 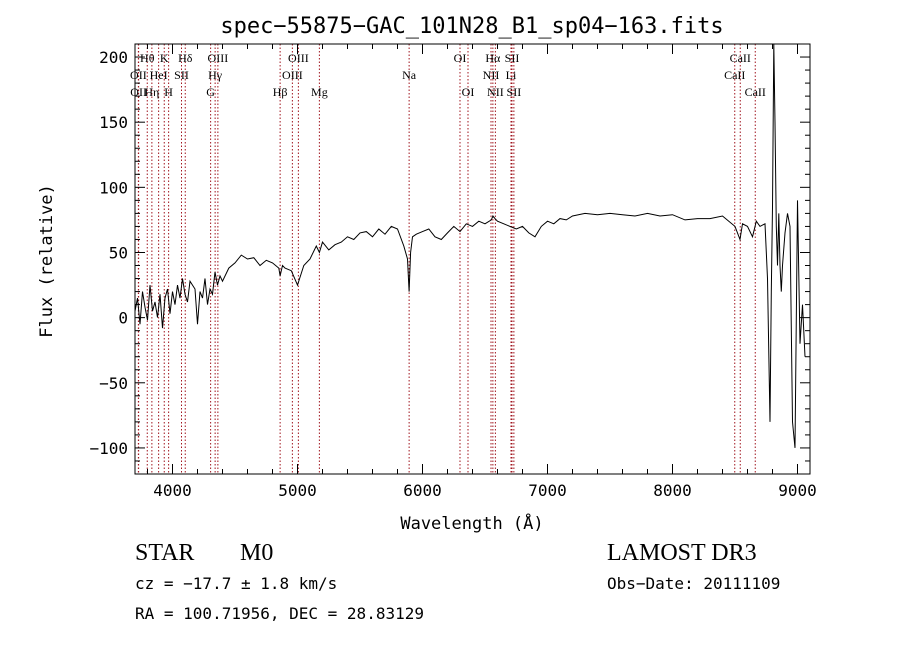 What do you see at coordinates (694, 583) in the screenshot?
I see `obs-date: Obs−Date: 20111109` at bounding box center [694, 583].